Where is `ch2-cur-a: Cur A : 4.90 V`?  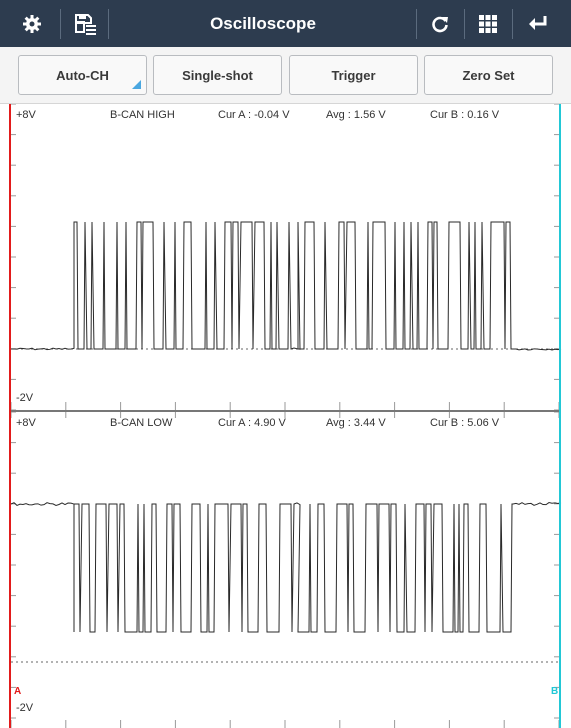
ch2-cur-a: Cur A : 4.90 V is located at coordinates (252, 423).